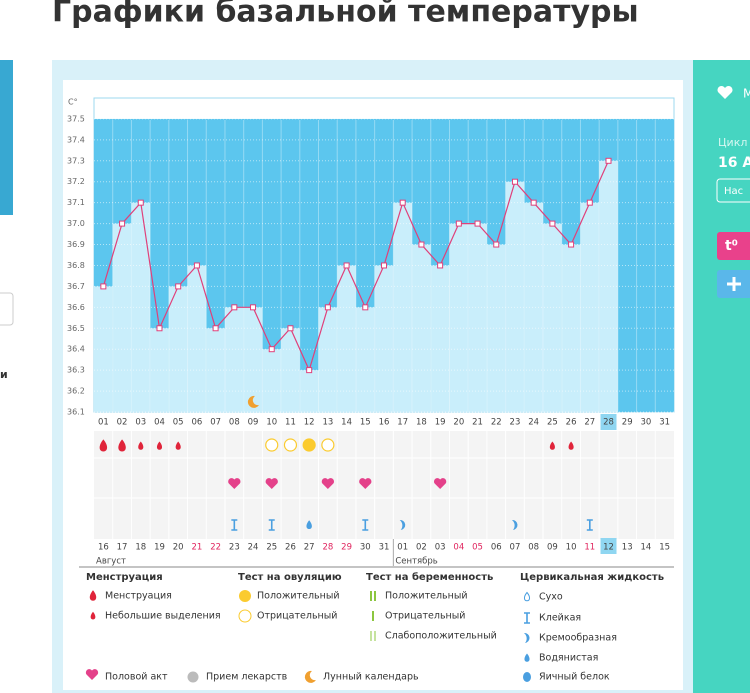  I want to click on date-label: 07, so click(515, 548).